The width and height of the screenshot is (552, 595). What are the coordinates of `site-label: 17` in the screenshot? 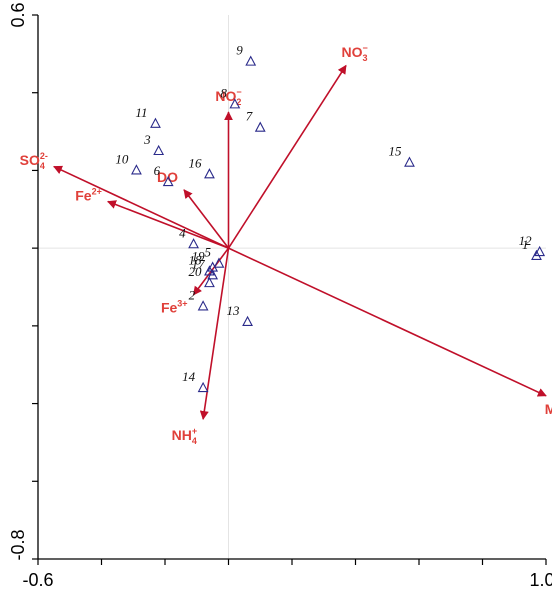 It's located at (199, 263).